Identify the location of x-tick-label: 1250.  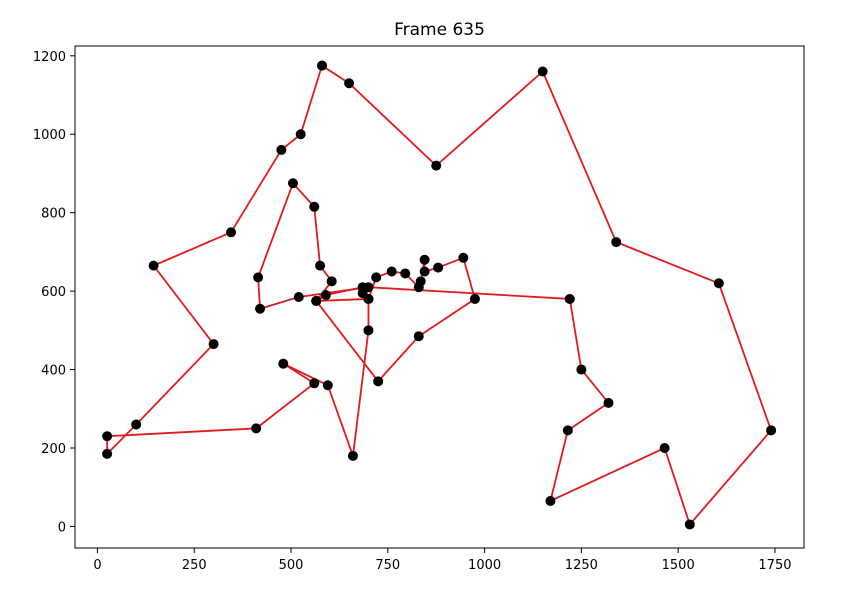
(581, 565).